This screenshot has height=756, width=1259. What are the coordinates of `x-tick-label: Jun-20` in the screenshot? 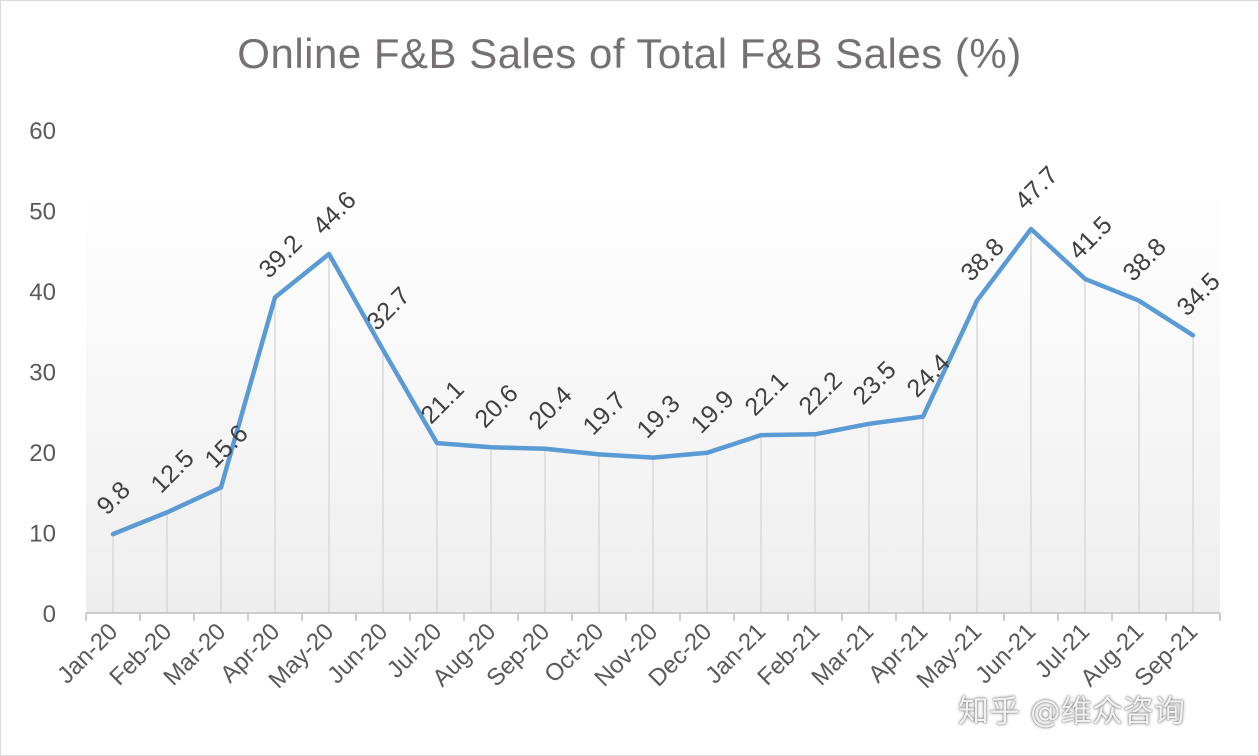 It's located at (357, 653).